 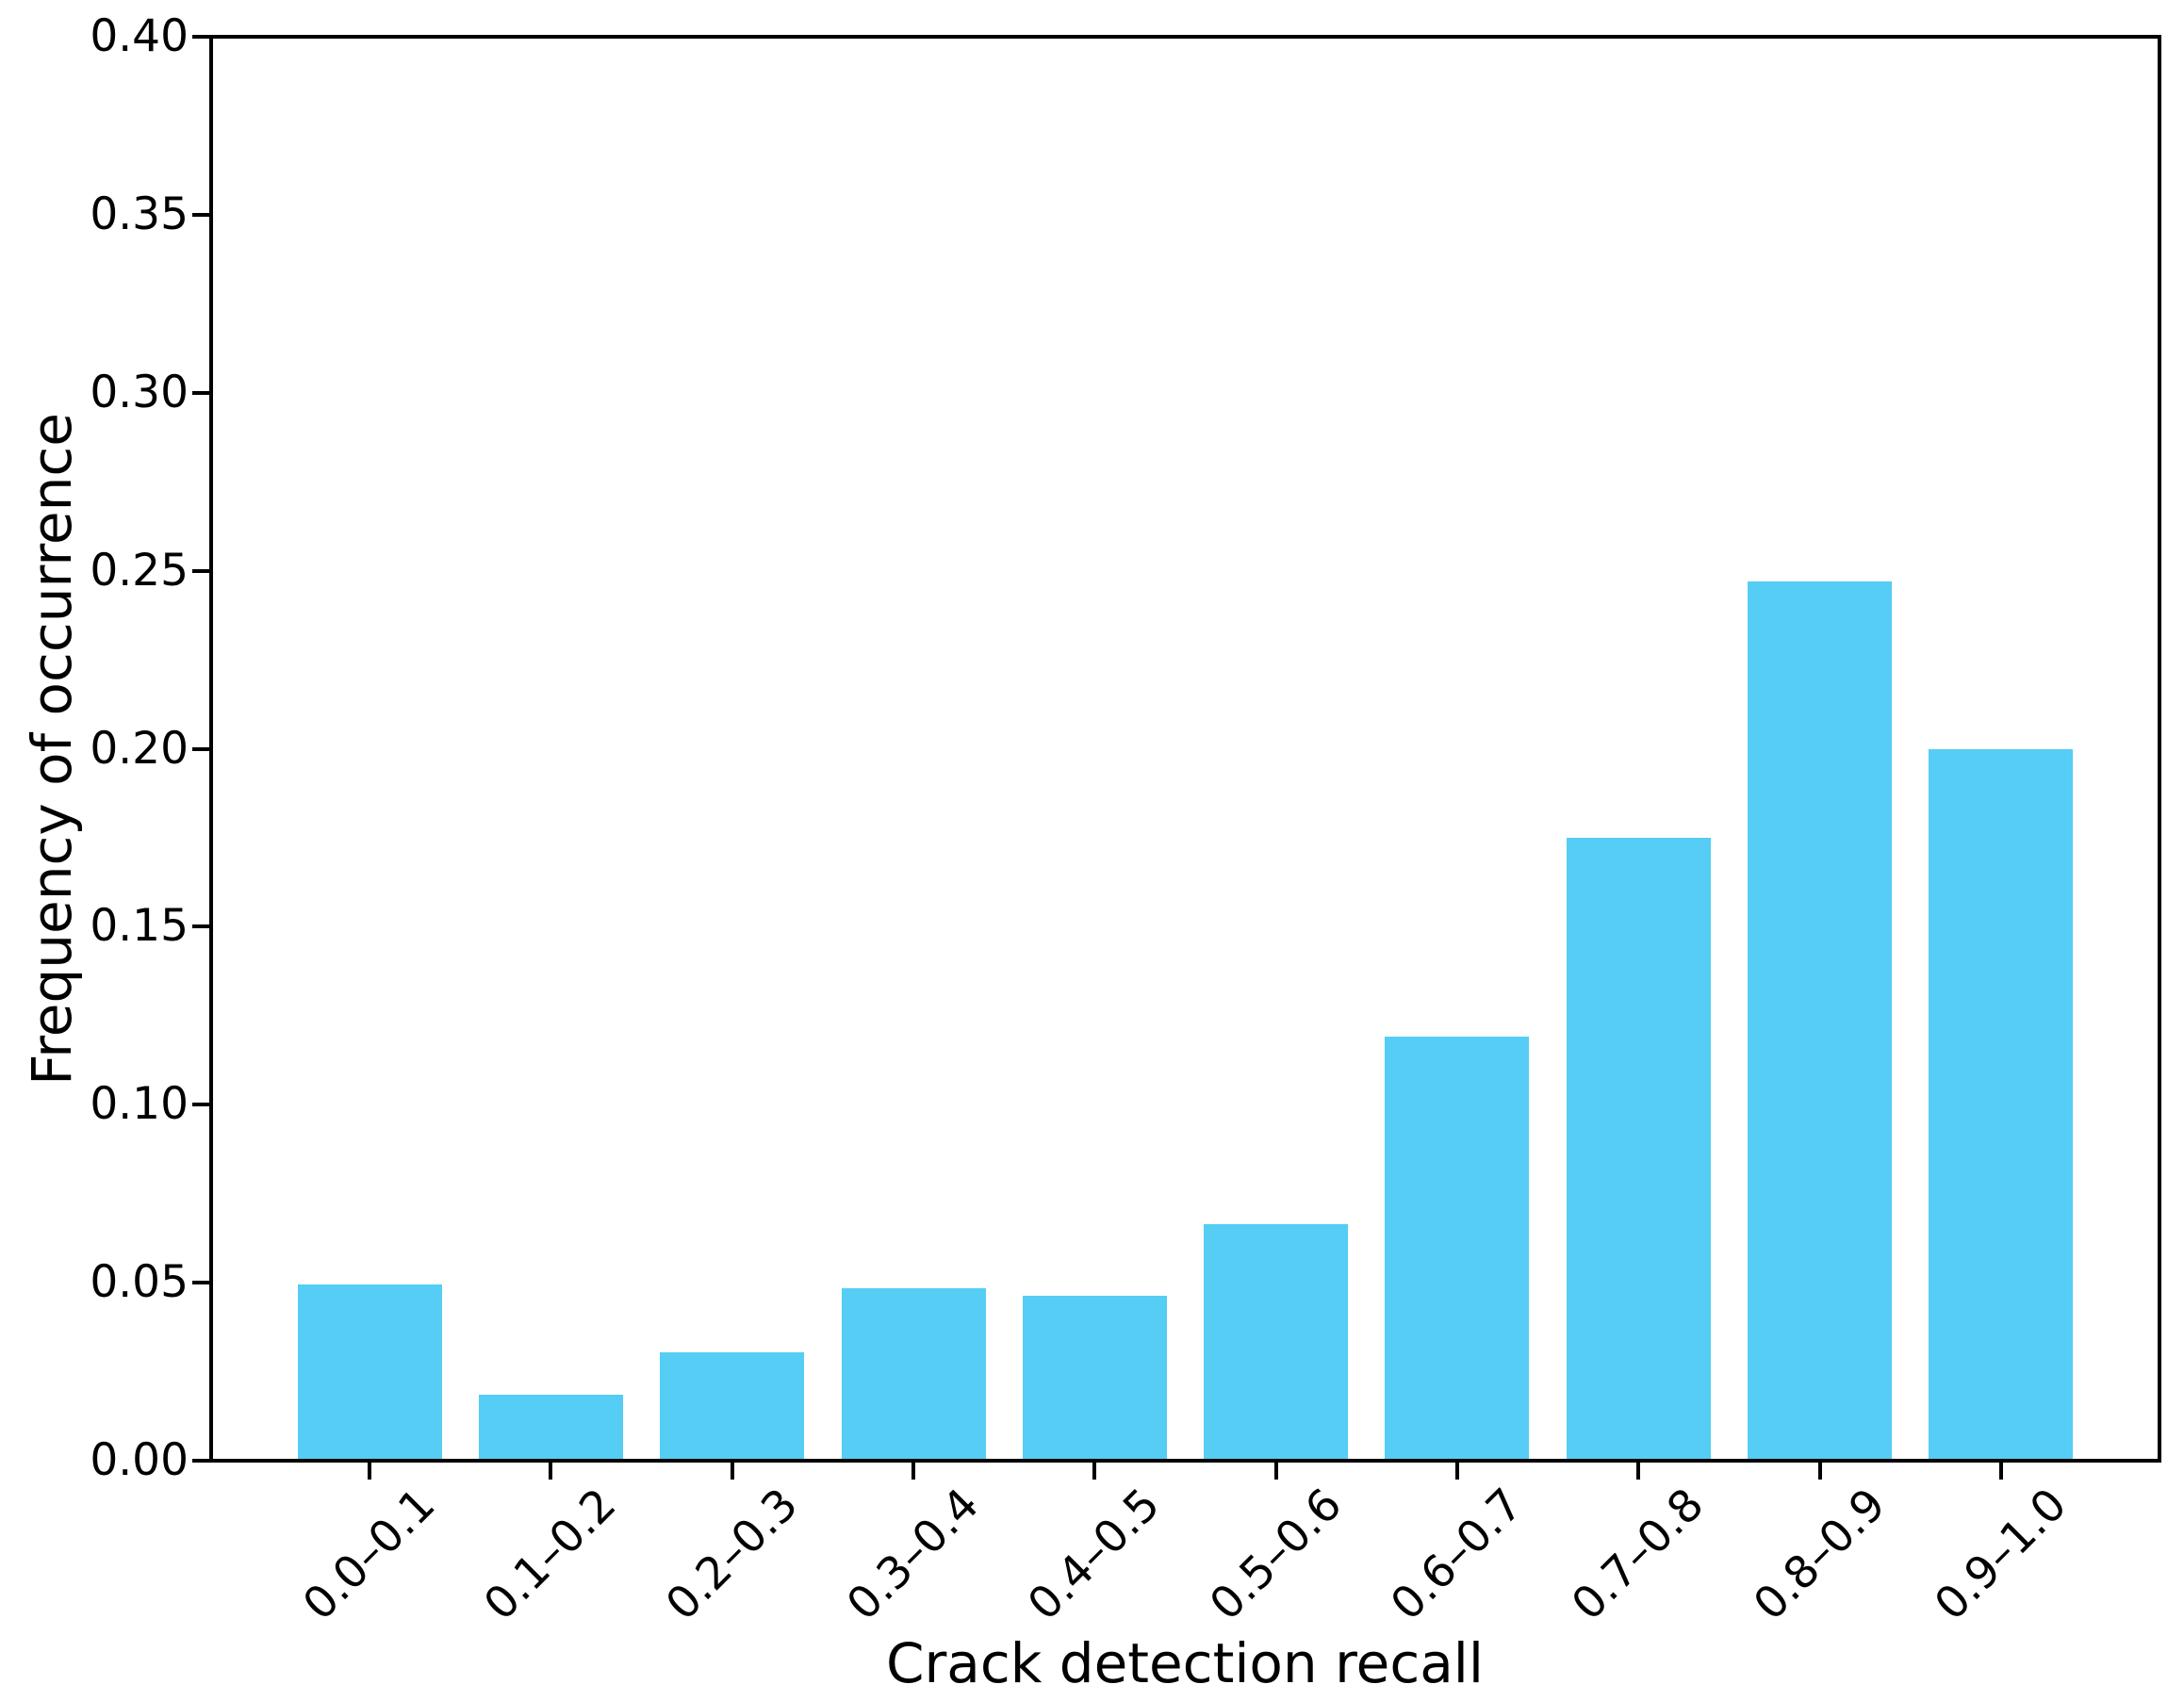 What do you see at coordinates (140, 749) in the screenshot?
I see `y-tick-label: 0.20` at bounding box center [140, 749].